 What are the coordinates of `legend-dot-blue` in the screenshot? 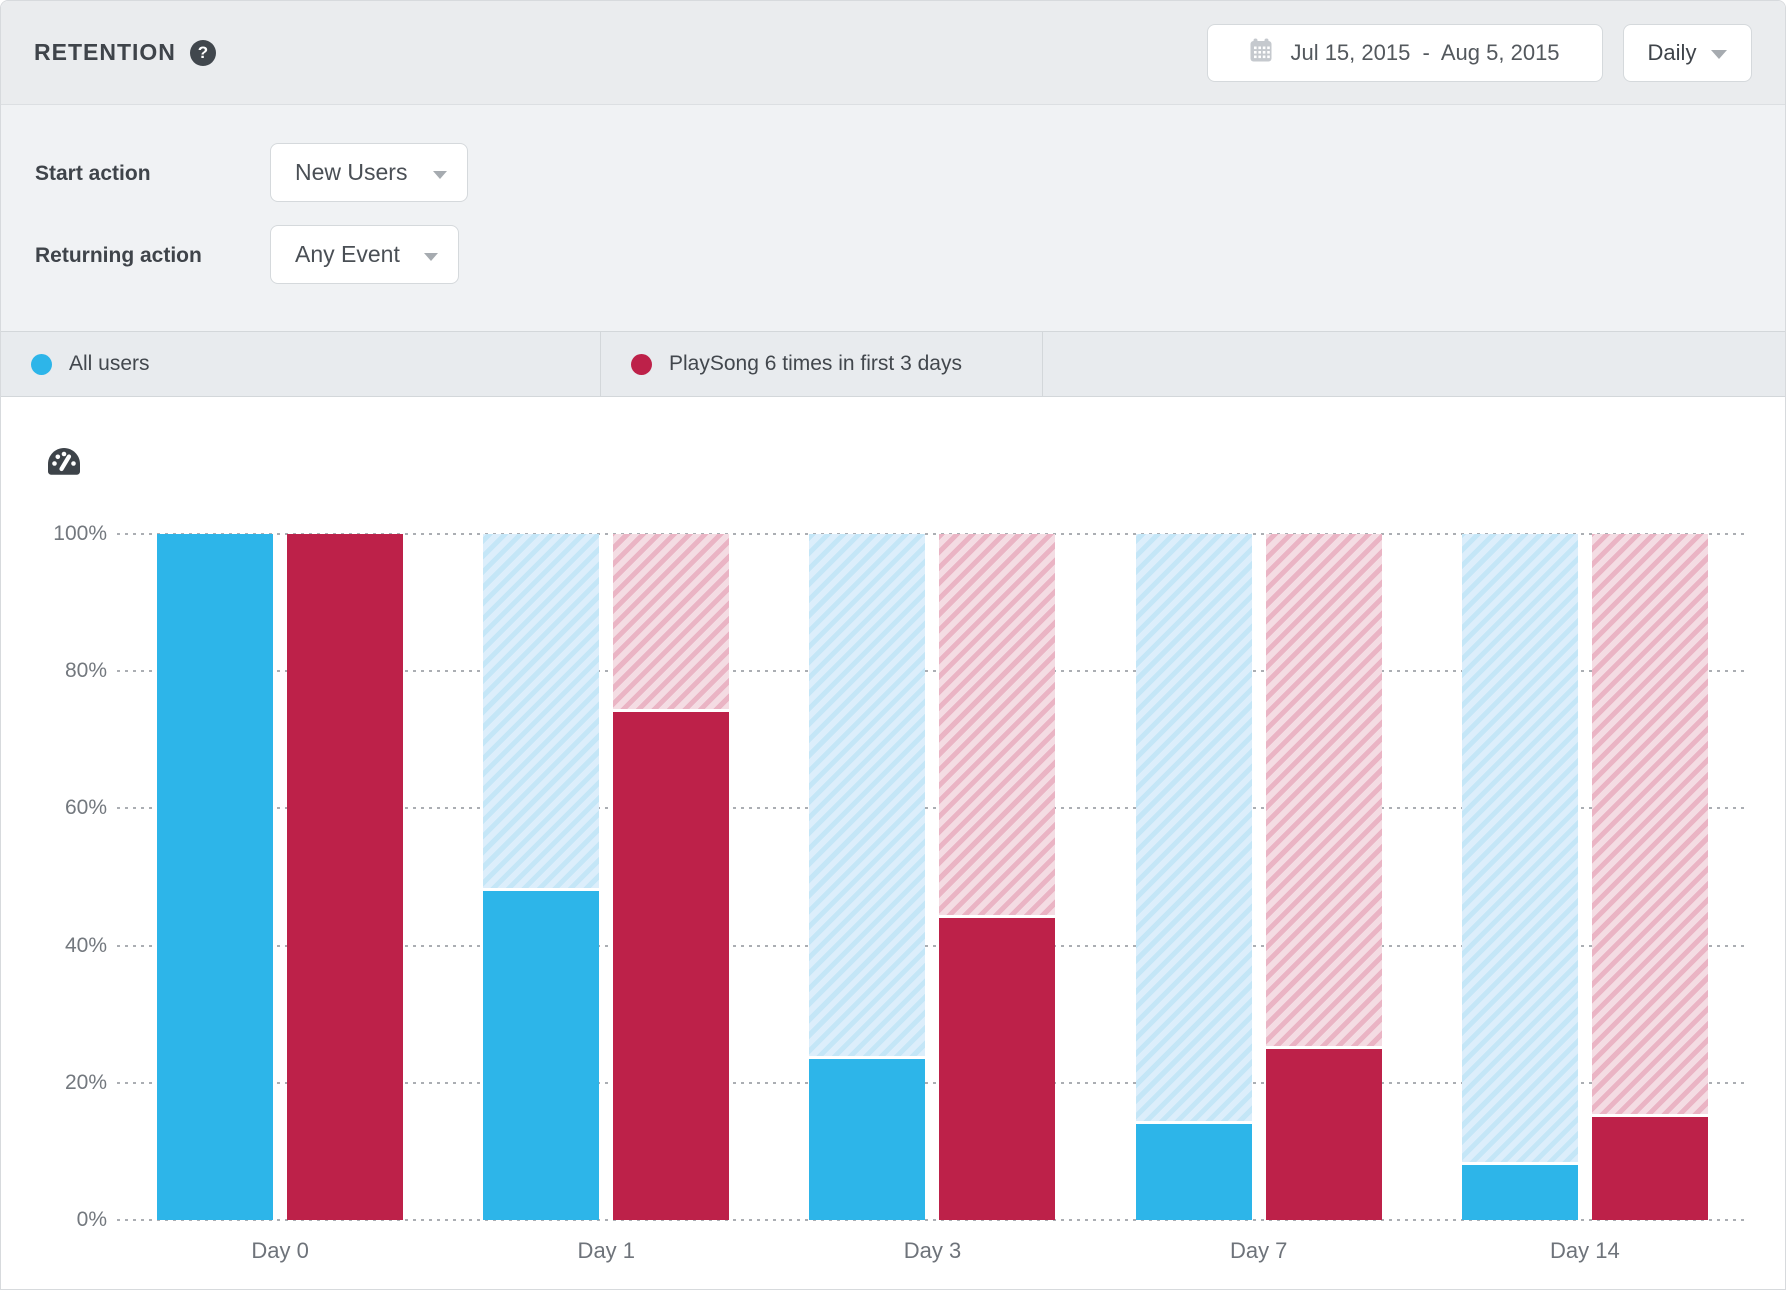 It's located at (41, 364).